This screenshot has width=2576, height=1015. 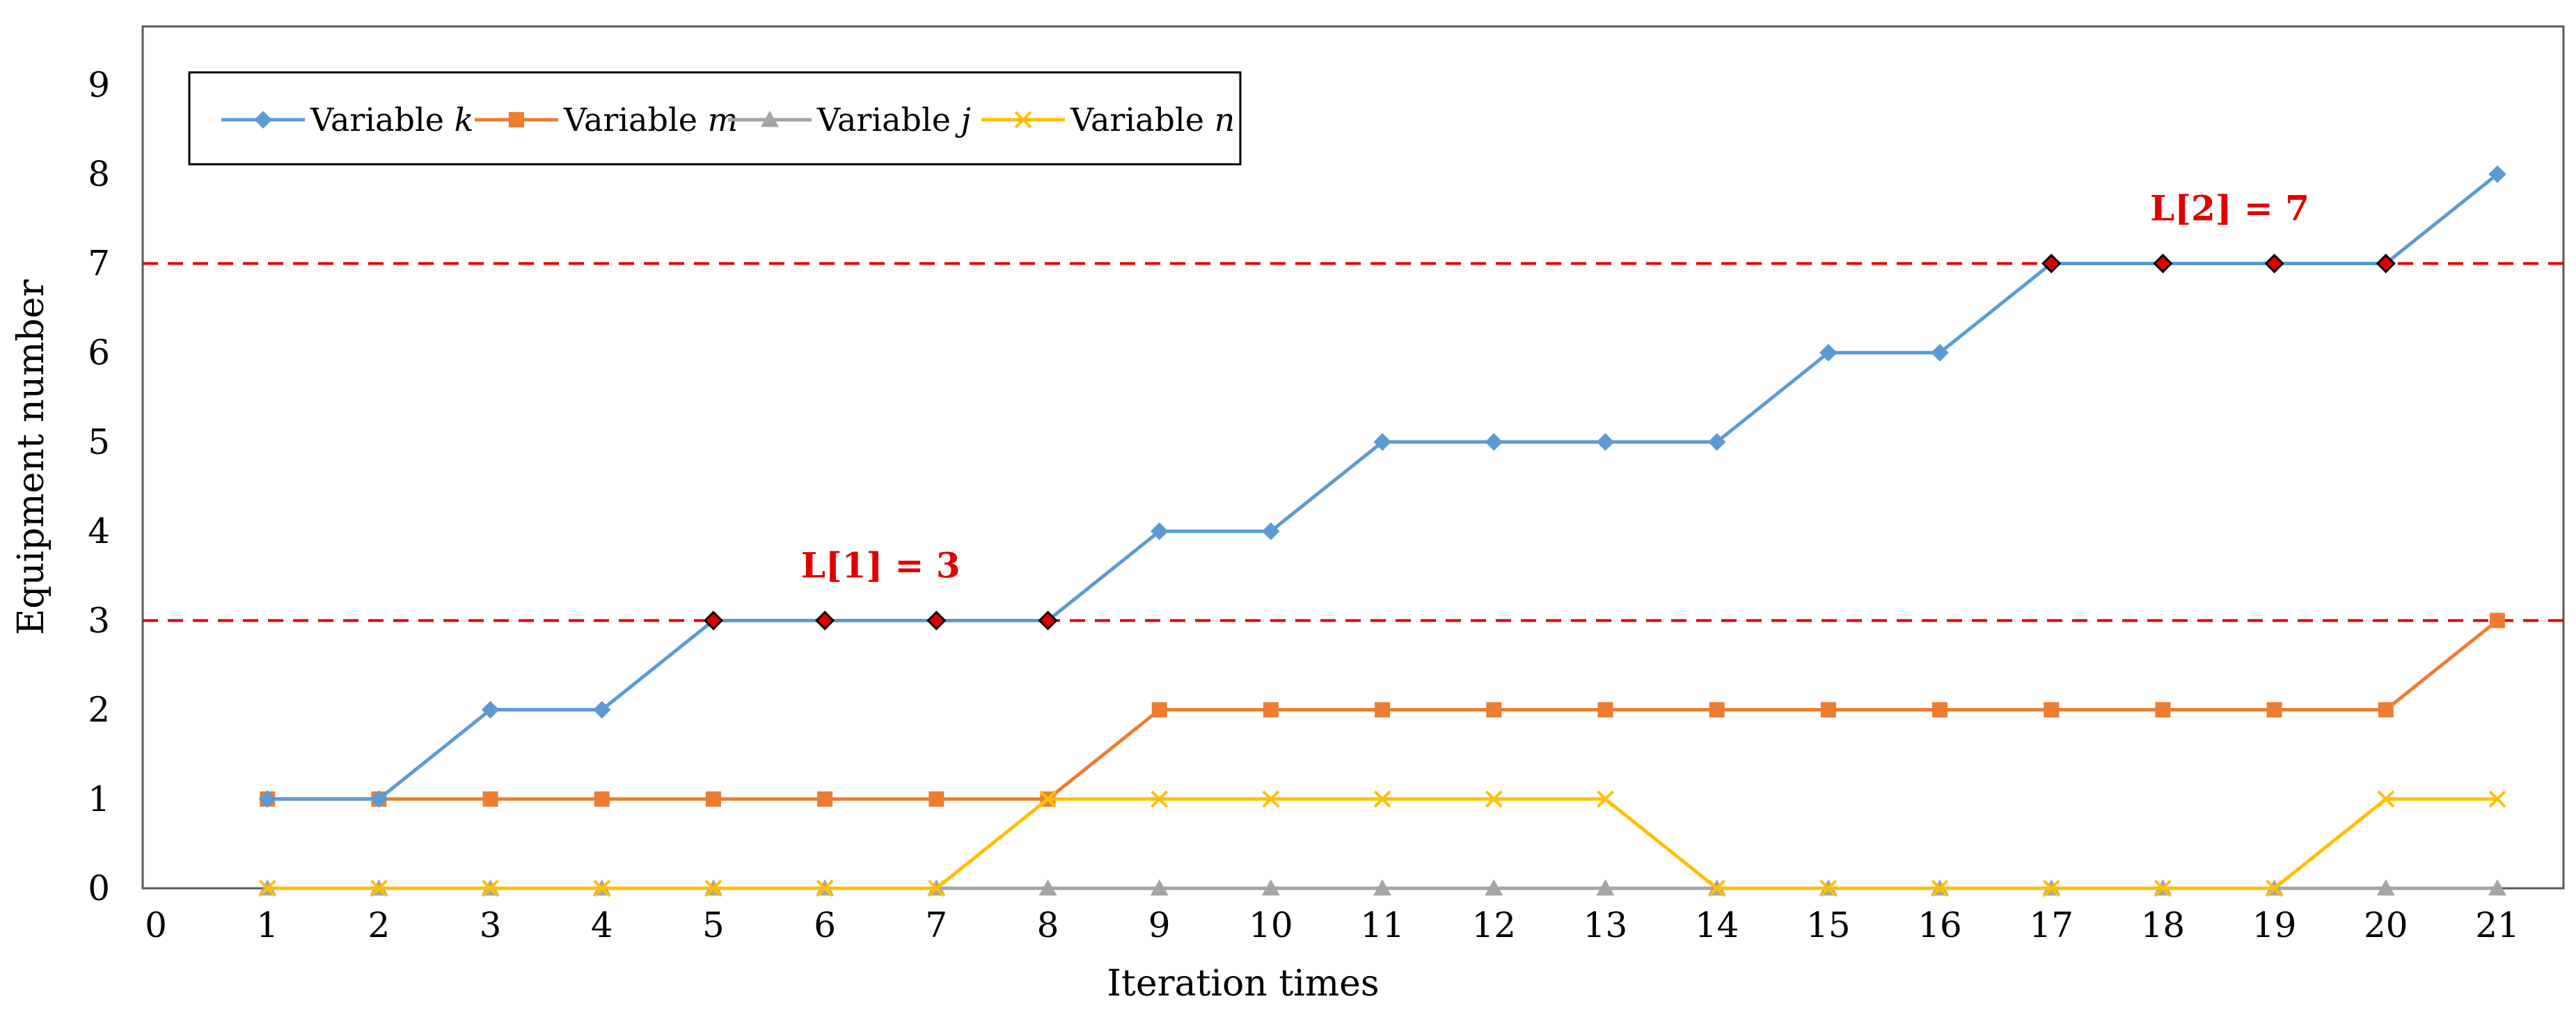 I want to click on x-tick-label: 1, so click(x=267, y=925).